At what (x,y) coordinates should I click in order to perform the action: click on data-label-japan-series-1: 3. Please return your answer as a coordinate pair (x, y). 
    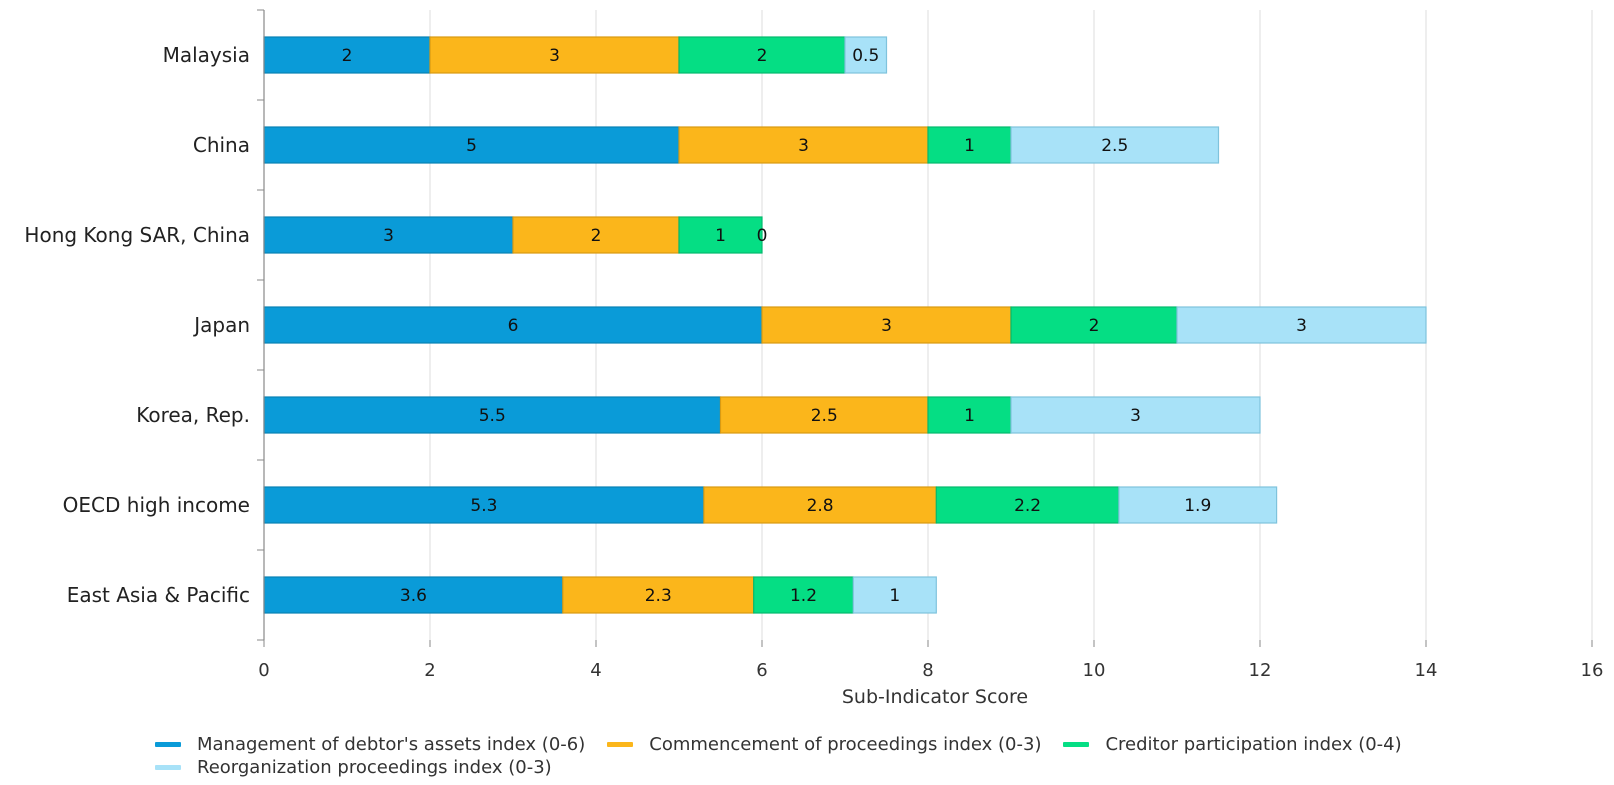
    Looking at the image, I should click on (886, 326).